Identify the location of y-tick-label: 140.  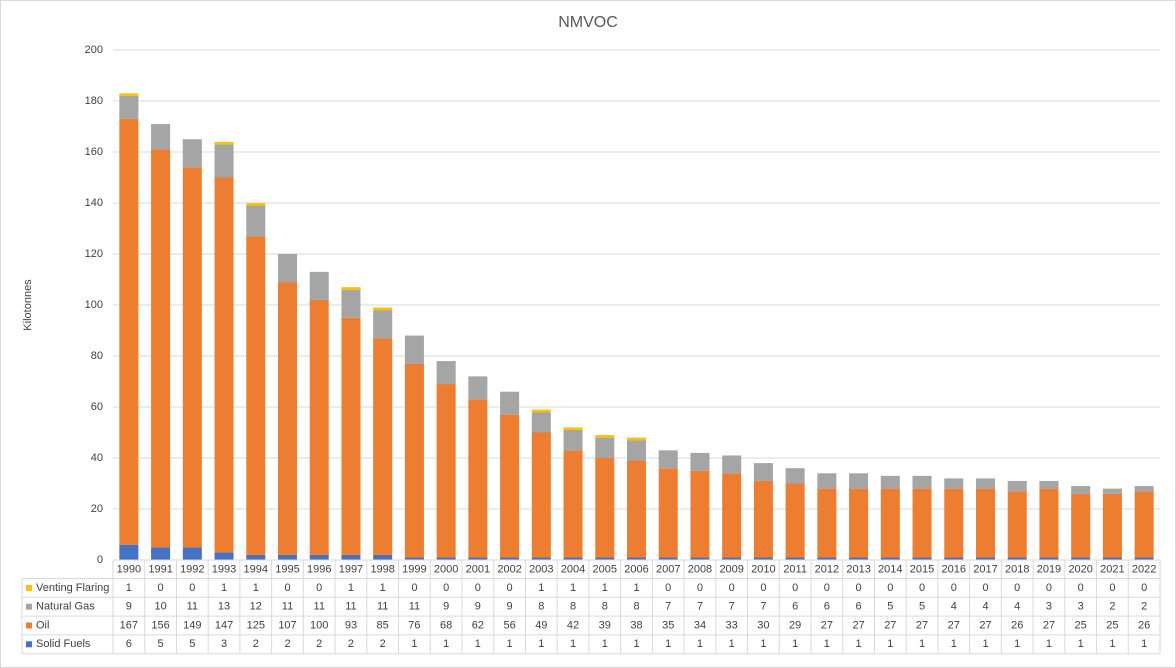
(94, 203).